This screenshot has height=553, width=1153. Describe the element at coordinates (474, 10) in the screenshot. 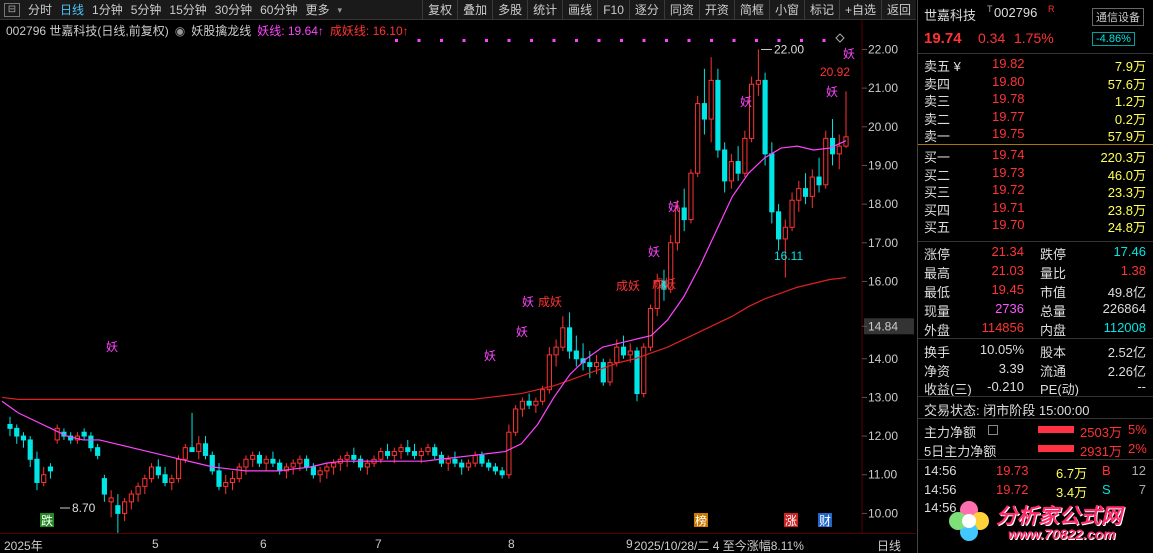

I see `overlay-button: 叠加` at that location.